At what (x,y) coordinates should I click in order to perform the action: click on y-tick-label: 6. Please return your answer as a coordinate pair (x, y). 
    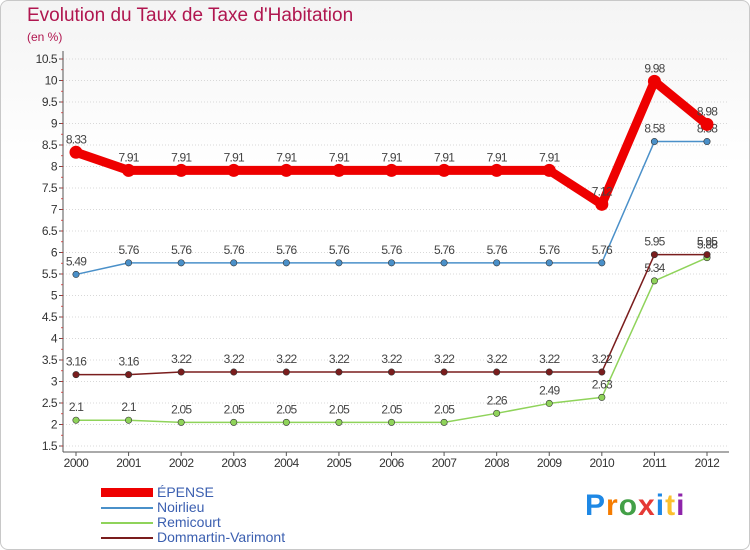
    Looking at the image, I should click on (54, 253).